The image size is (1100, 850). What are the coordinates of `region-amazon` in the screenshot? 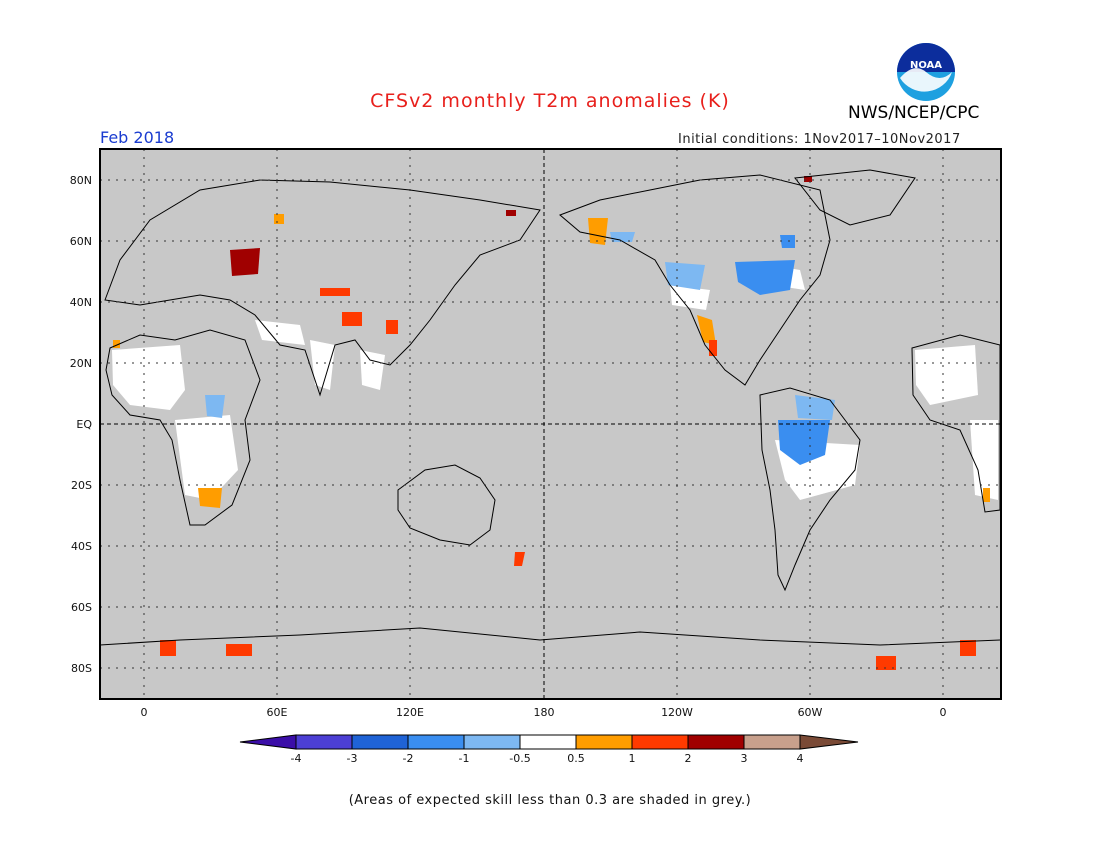 It's located at (804, 442).